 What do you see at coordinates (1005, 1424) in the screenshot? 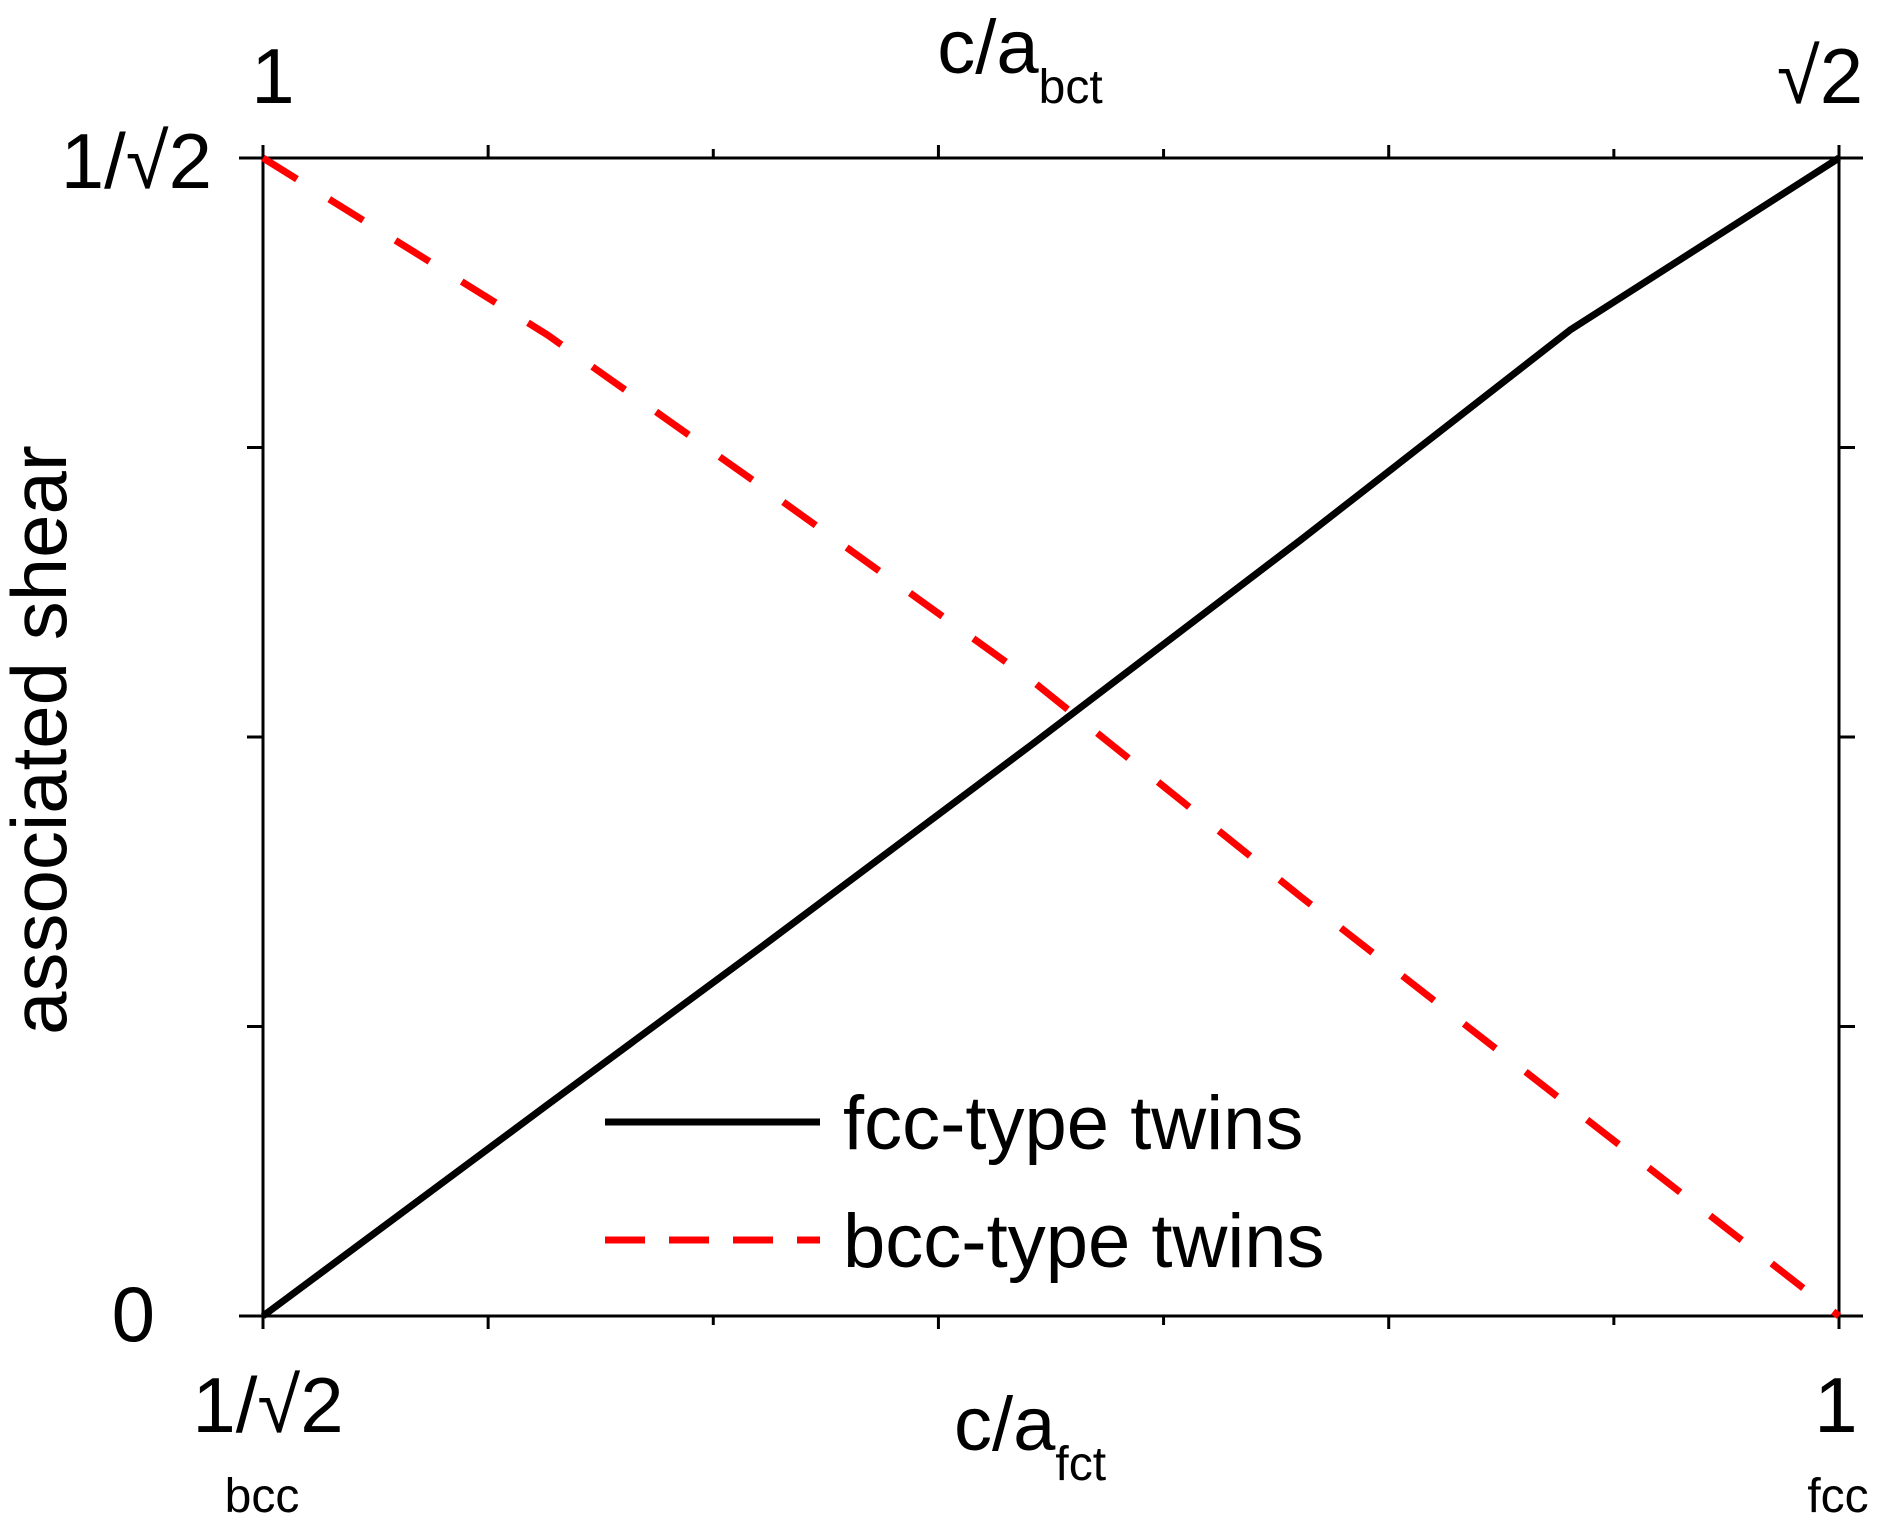
I see `x-bottom-axis-title-main: c/a` at bounding box center [1005, 1424].